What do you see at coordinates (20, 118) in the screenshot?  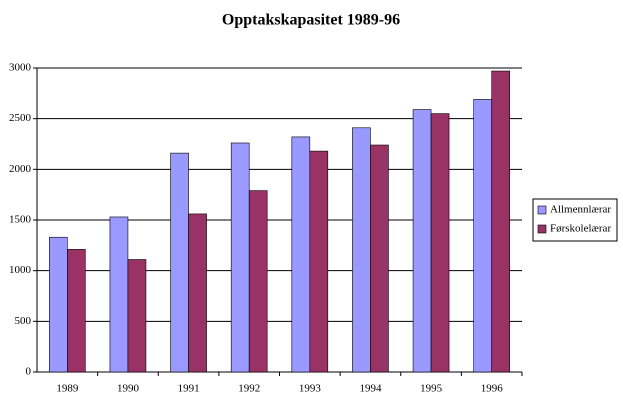 I see `y-tick-label: 2500` at bounding box center [20, 118].